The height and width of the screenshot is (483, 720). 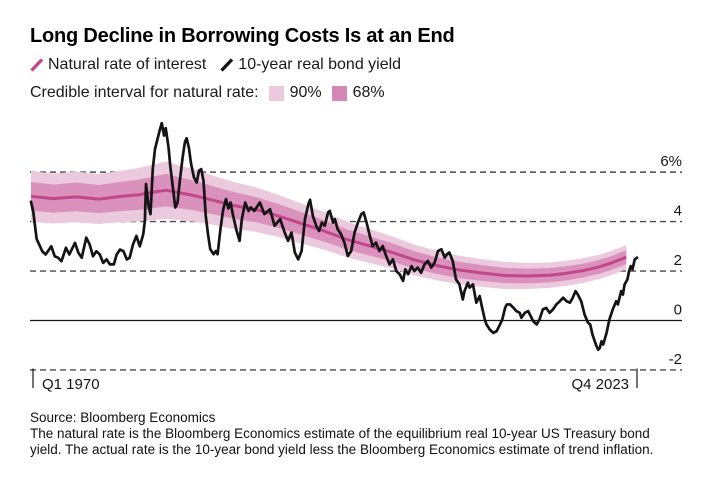 I want to click on bond-yield-slash-icon, so click(x=227, y=65).